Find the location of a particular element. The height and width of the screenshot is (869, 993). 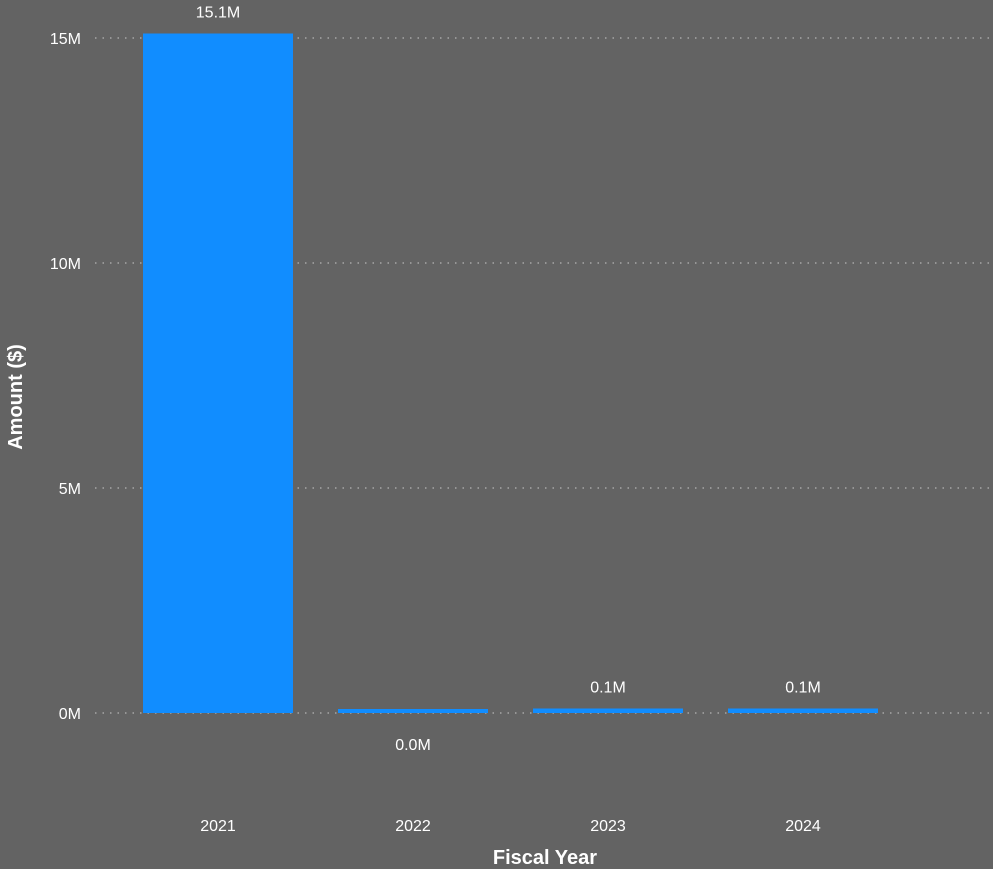

y-tick-label: 10M is located at coordinates (65, 264).